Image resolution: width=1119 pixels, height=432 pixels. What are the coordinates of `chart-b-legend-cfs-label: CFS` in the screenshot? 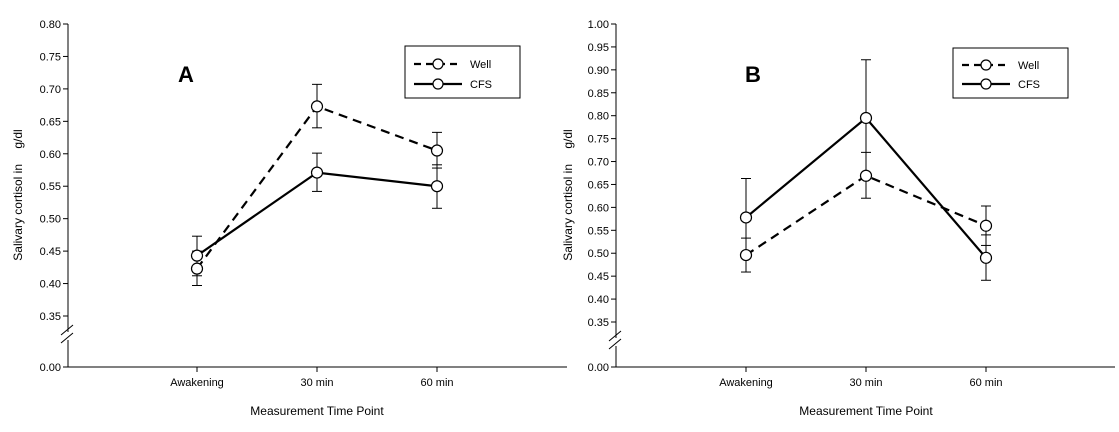 It's located at (1029, 85).